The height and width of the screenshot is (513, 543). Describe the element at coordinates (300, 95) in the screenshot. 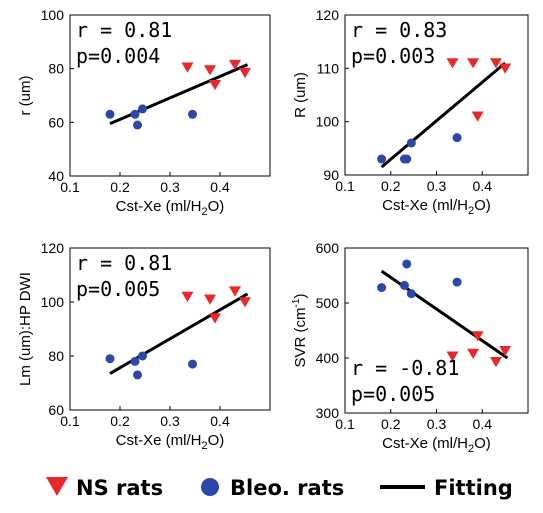

I see `y-axis-label: R (um)` at that location.